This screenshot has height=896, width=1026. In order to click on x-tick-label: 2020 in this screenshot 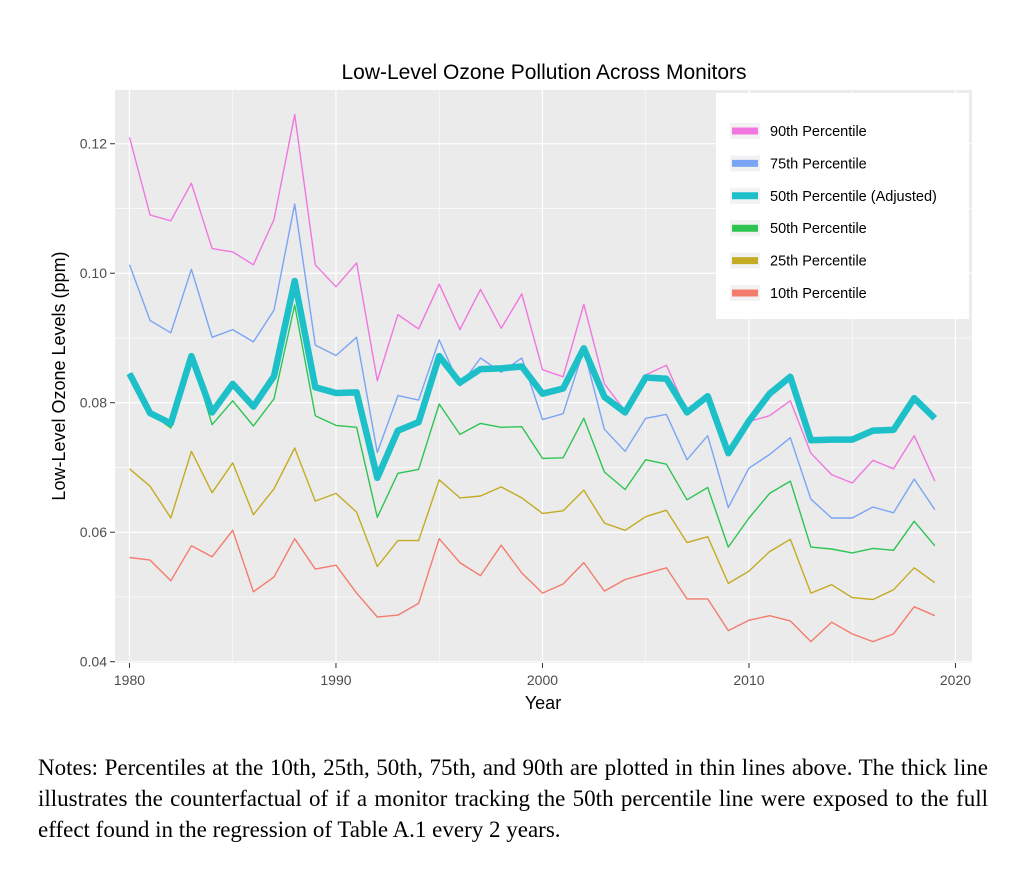, I will do `click(955, 680)`.